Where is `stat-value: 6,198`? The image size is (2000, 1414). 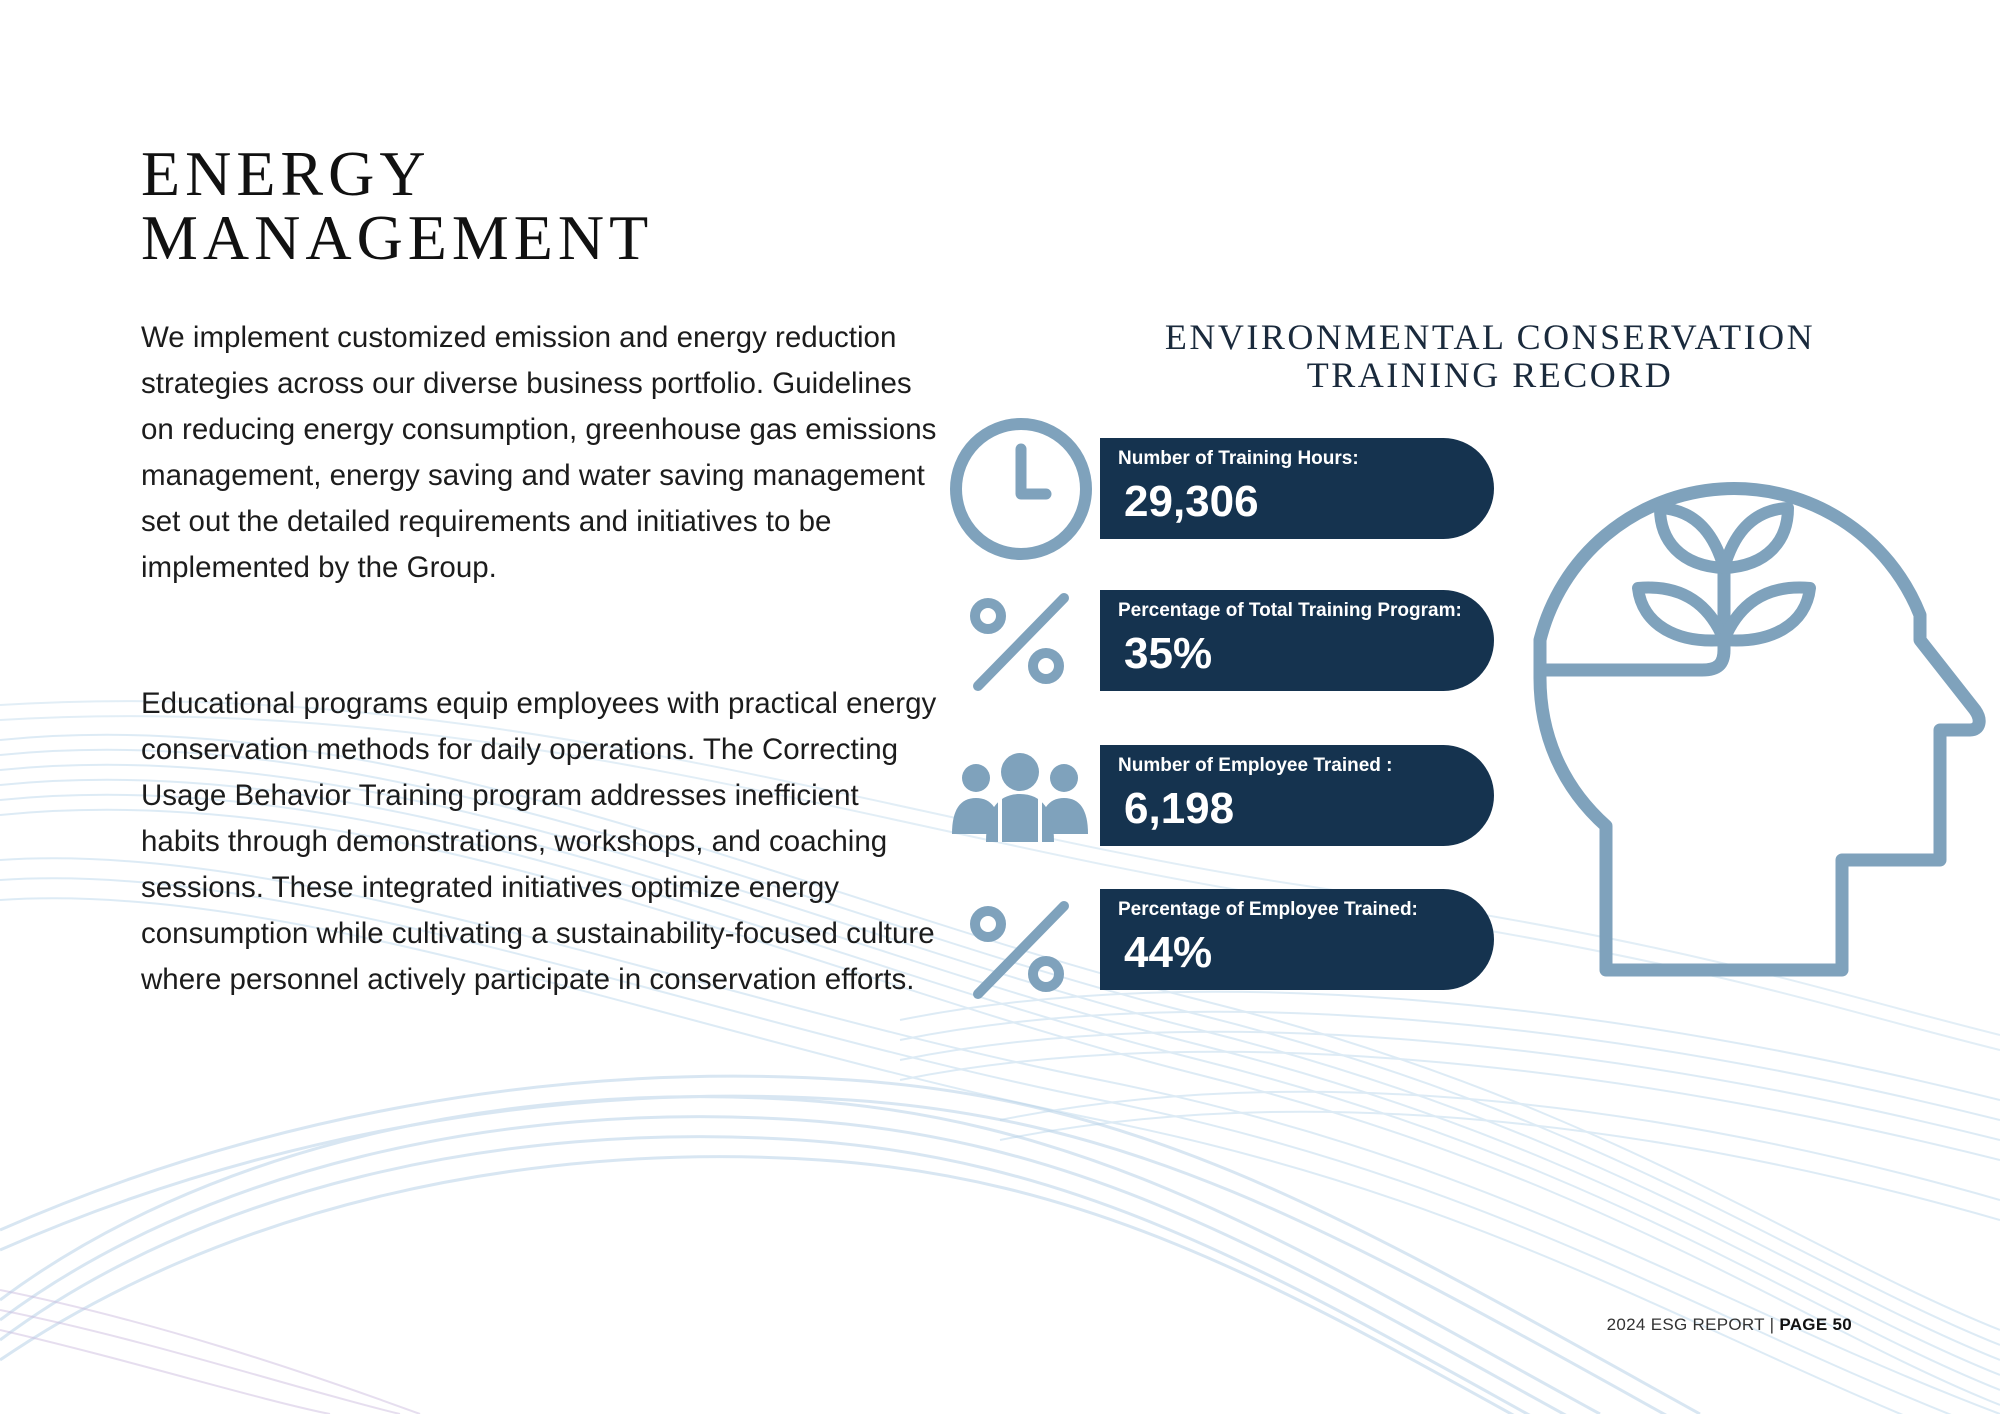 stat-value: 6,198 is located at coordinates (1179, 808).